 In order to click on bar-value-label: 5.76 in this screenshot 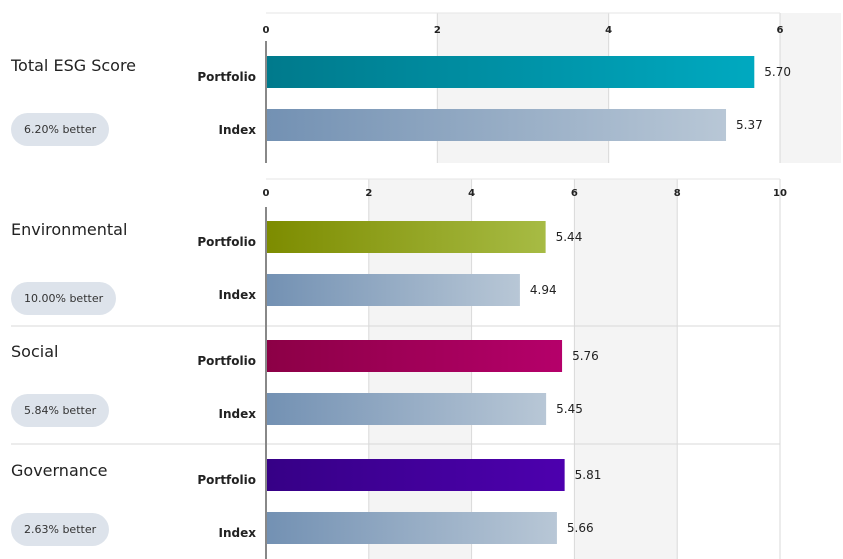, I will do `click(585, 356)`.